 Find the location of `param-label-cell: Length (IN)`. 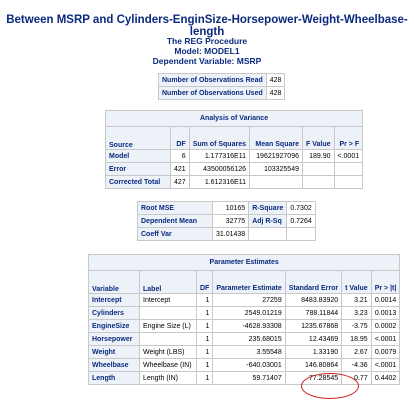

param-label-cell: Length (IN) is located at coordinates (168, 378).